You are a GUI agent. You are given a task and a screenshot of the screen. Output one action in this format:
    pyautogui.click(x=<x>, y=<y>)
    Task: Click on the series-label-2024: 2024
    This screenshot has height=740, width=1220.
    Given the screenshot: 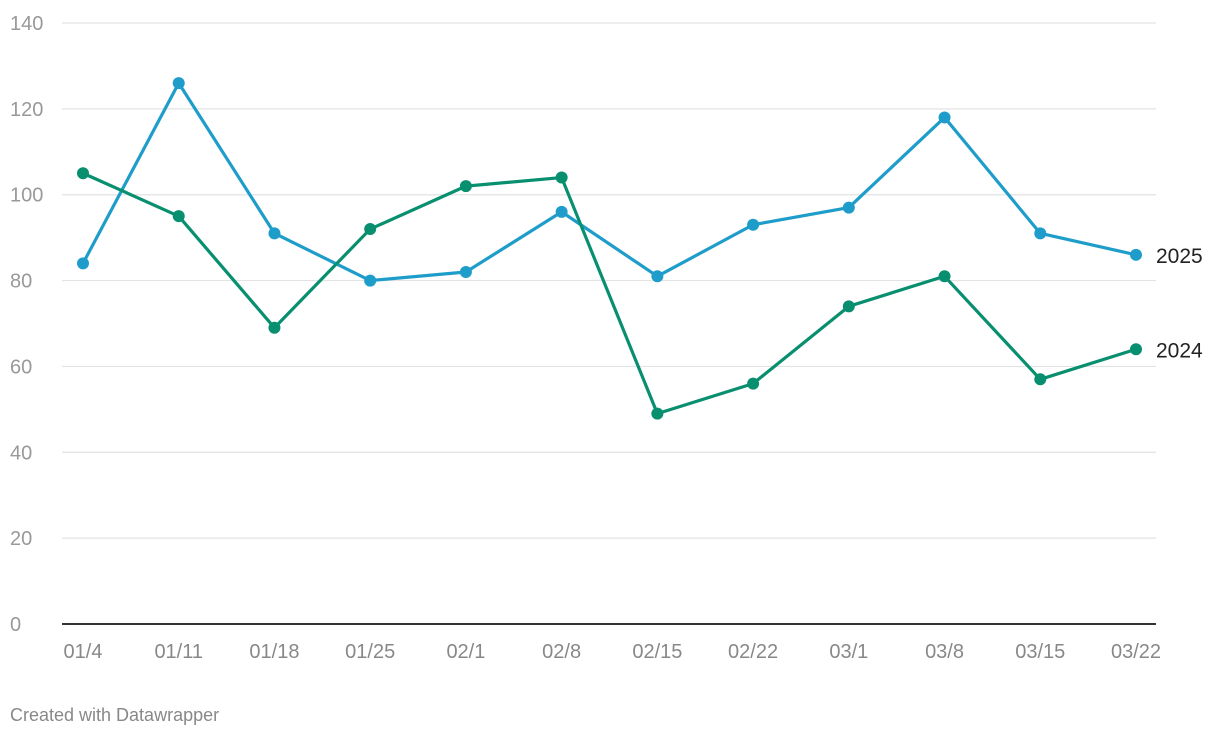 What is the action you would take?
    pyautogui.click(x=1179, y=350)
    